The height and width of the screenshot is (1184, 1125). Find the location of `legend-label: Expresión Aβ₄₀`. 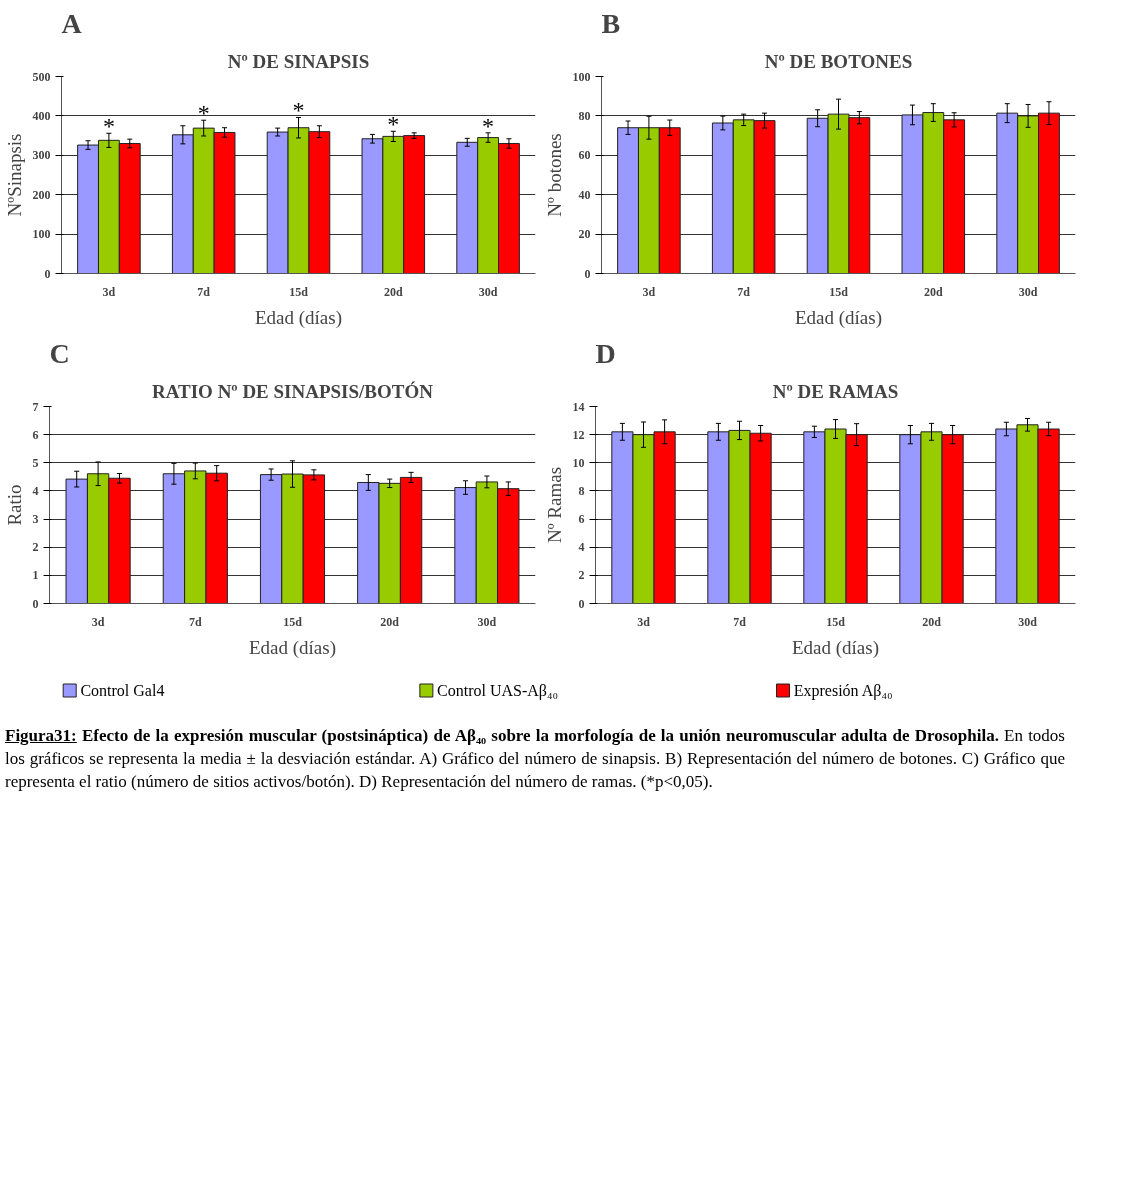

legend-label: Expresión Aβ₄₀ is located at coordinates (843, 691).